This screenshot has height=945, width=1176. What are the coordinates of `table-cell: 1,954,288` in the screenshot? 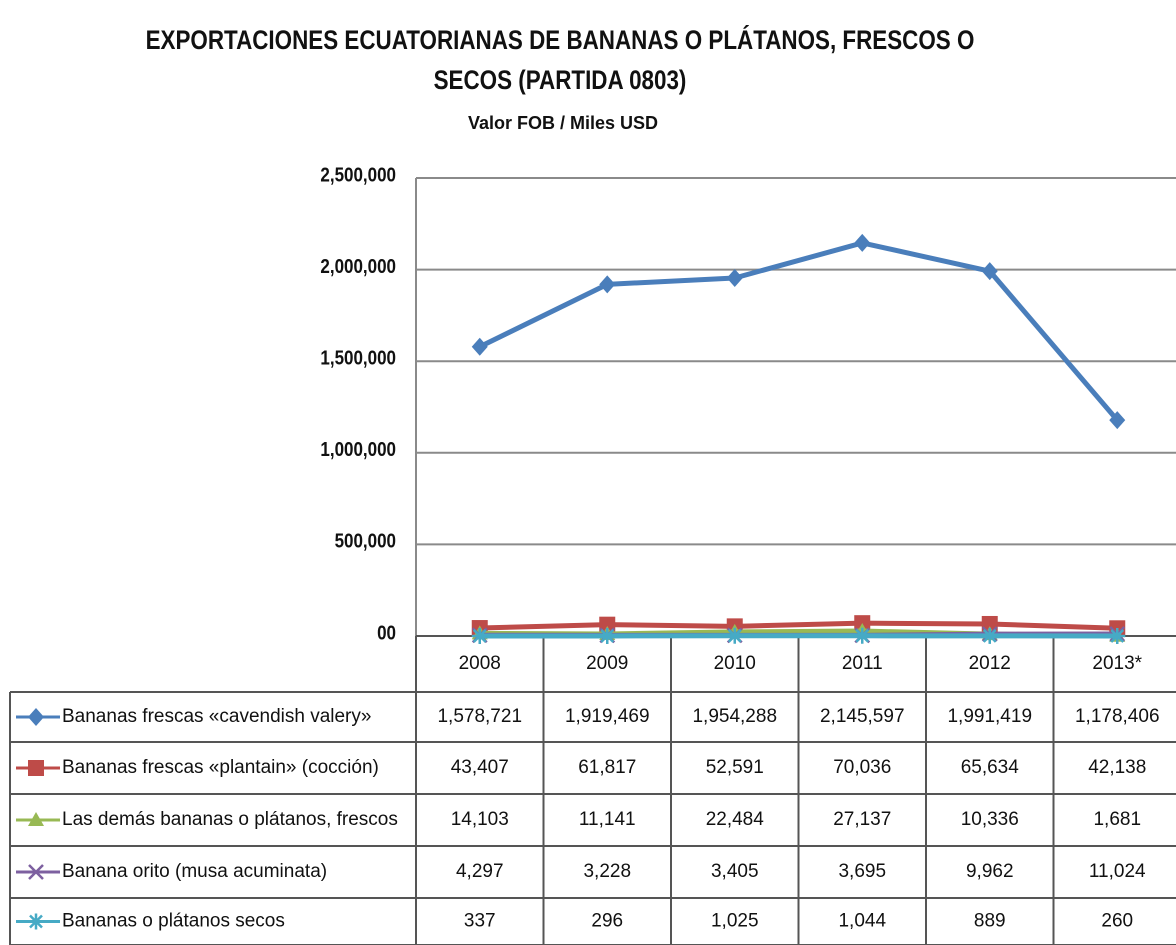 It's located at (734, 716).